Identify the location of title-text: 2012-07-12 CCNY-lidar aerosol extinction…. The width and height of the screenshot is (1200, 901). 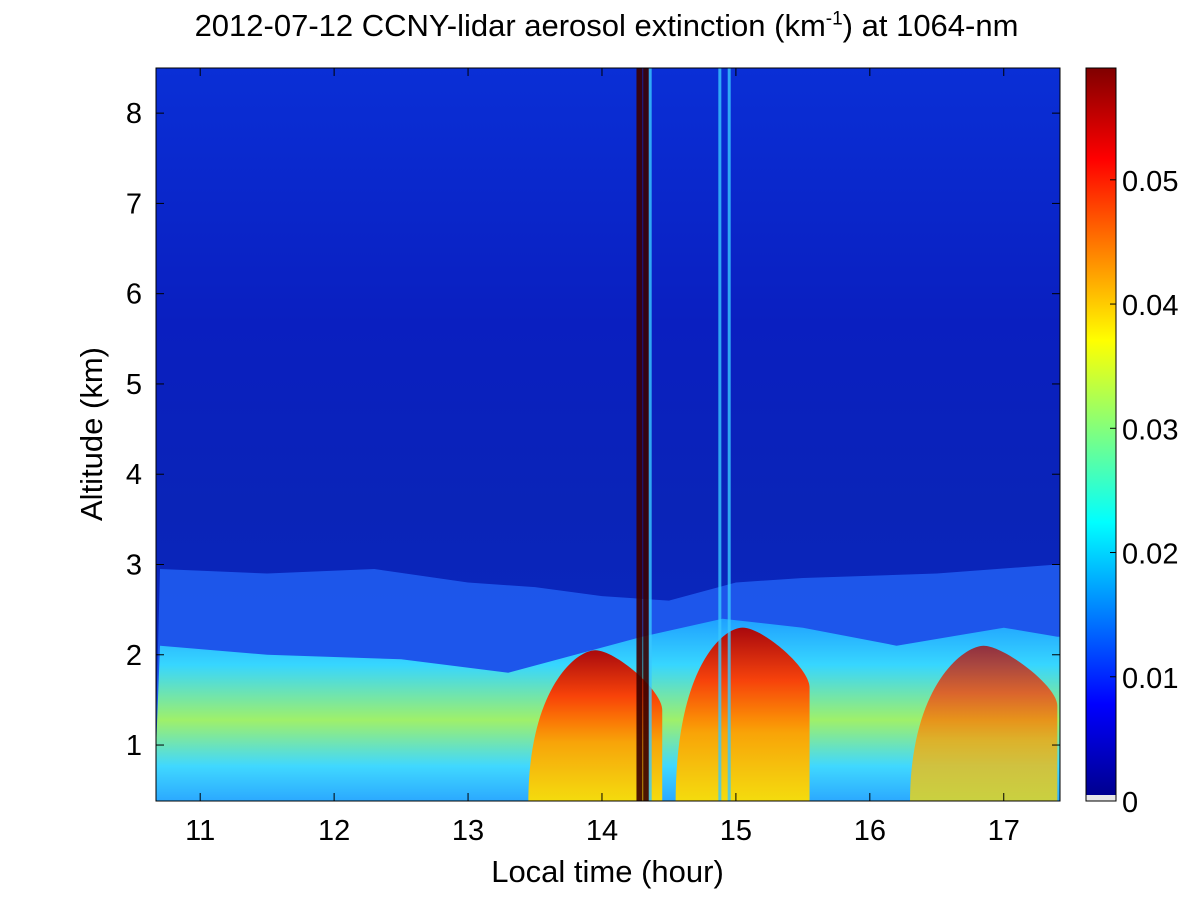
(510, 25).